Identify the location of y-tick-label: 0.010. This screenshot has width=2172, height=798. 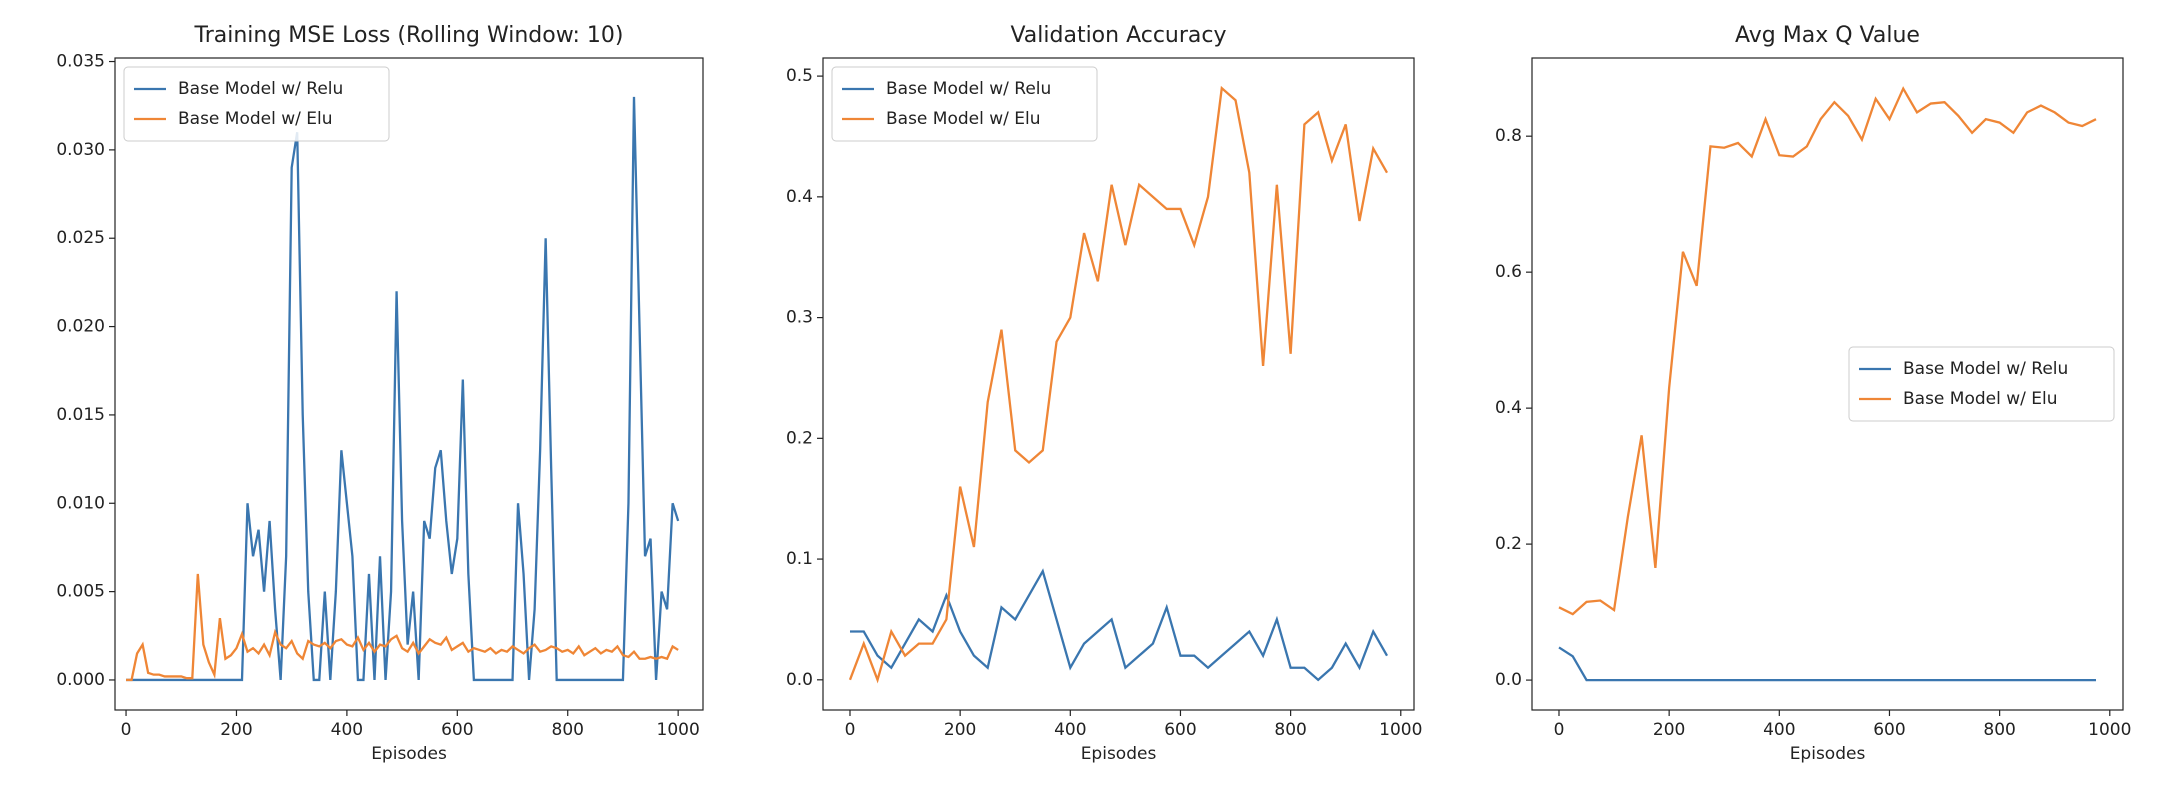
(80, 503).